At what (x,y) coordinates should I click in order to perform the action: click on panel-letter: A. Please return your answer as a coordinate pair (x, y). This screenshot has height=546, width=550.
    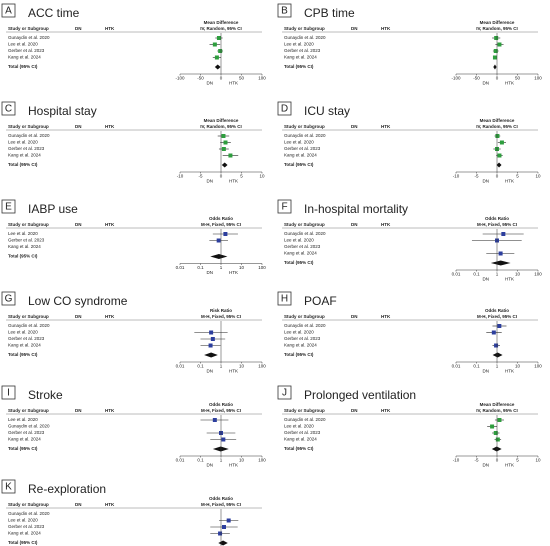
    Looking at the image, I should click on (8, 11).